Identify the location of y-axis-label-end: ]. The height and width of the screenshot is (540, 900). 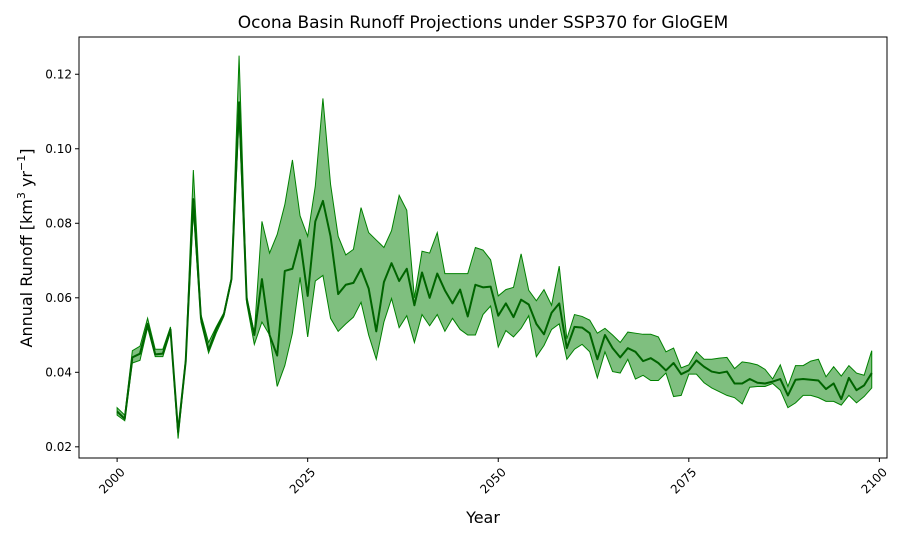
(26, 152).